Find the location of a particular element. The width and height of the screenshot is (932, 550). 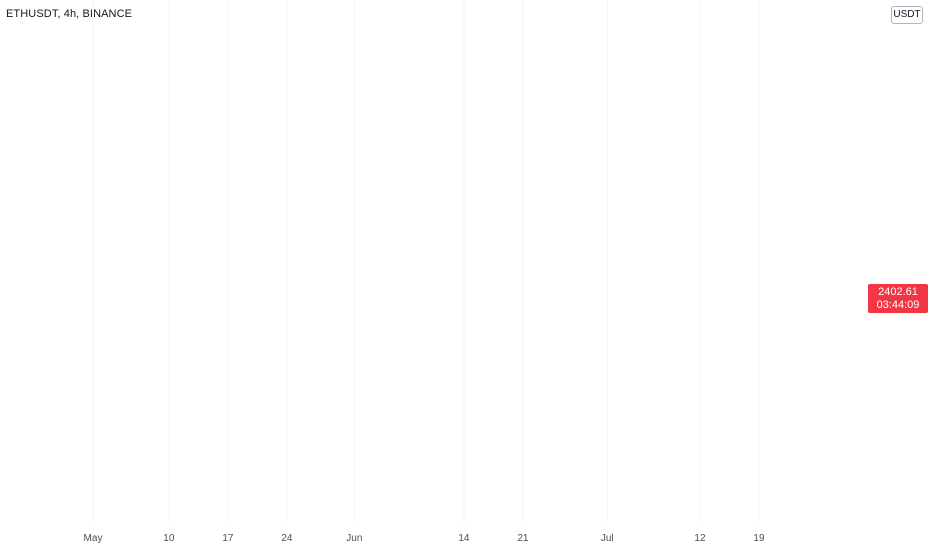

x-tick-label: 17 is located at coordinates (228, 538).